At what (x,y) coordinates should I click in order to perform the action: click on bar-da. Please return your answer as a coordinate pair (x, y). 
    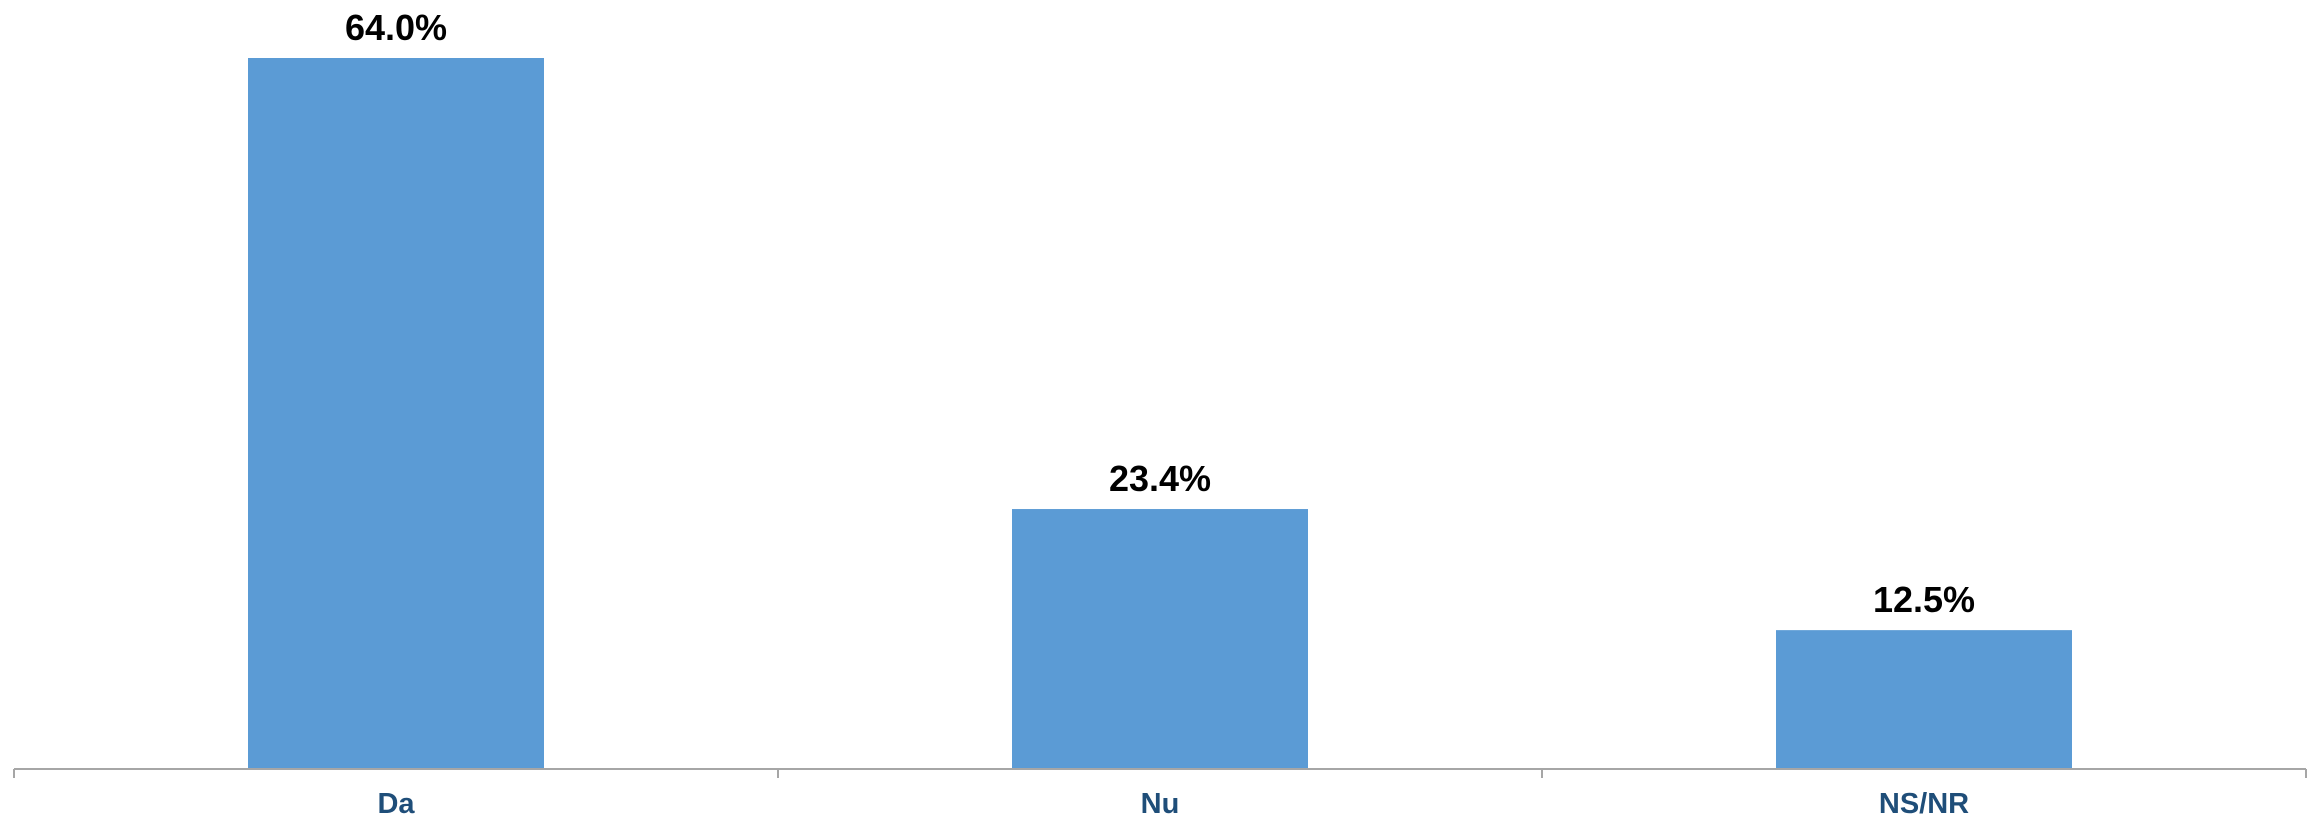
    Looking at the image, I should click on (396, 413).